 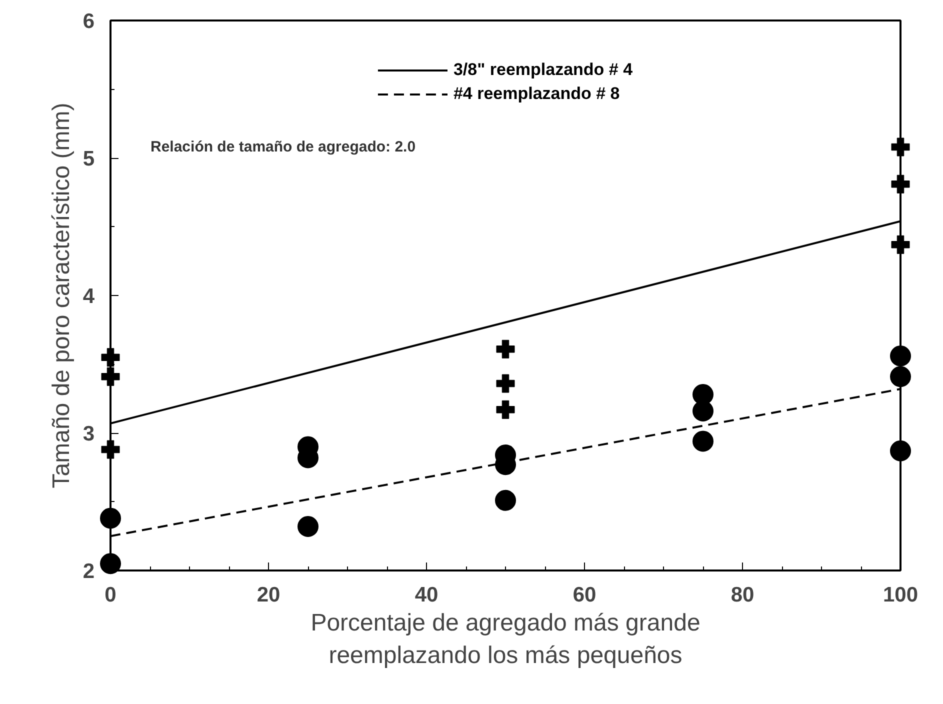 What do you see at coordinates (505, 639) in the screenshot?
I see `x-axis-title: Porcentaje de agregado más grande reemplazando los más pequeños` at bounding box center [505, 639].